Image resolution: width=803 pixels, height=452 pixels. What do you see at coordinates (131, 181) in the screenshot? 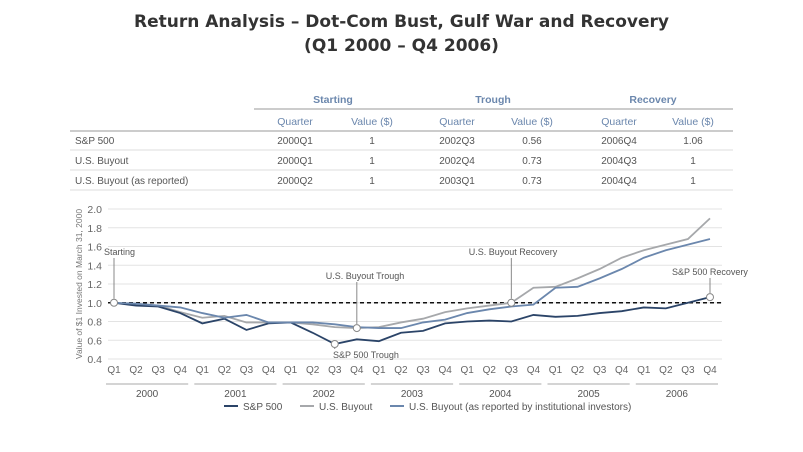
I see `table-row-name: U.S. Buyout (as reported)` at bounding box center [131, 181].